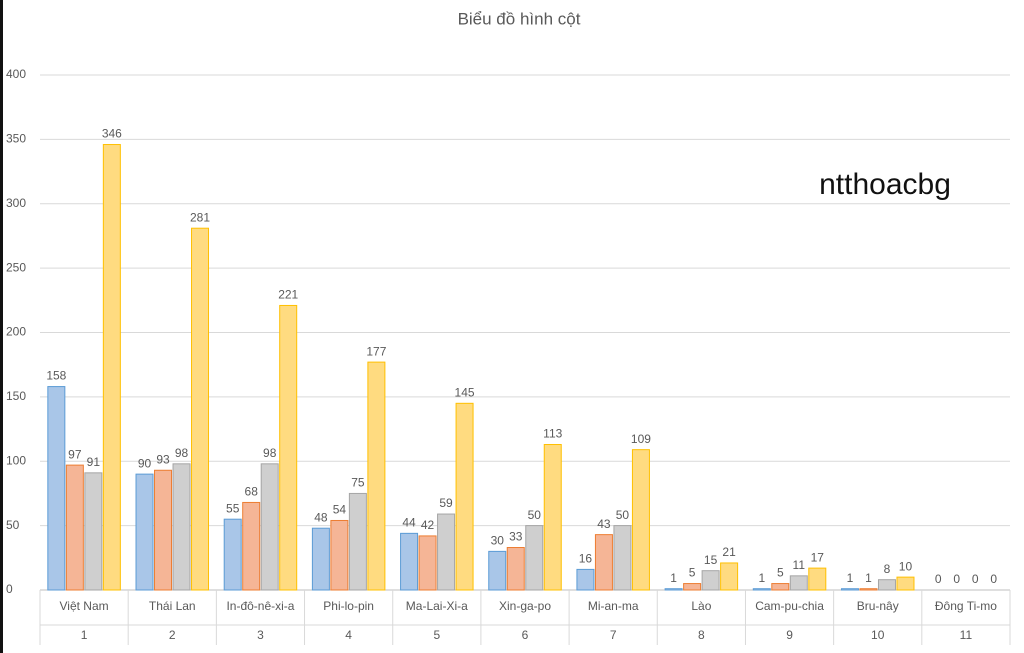  I want to click on x-tick-number: 2, so click(172, 635).